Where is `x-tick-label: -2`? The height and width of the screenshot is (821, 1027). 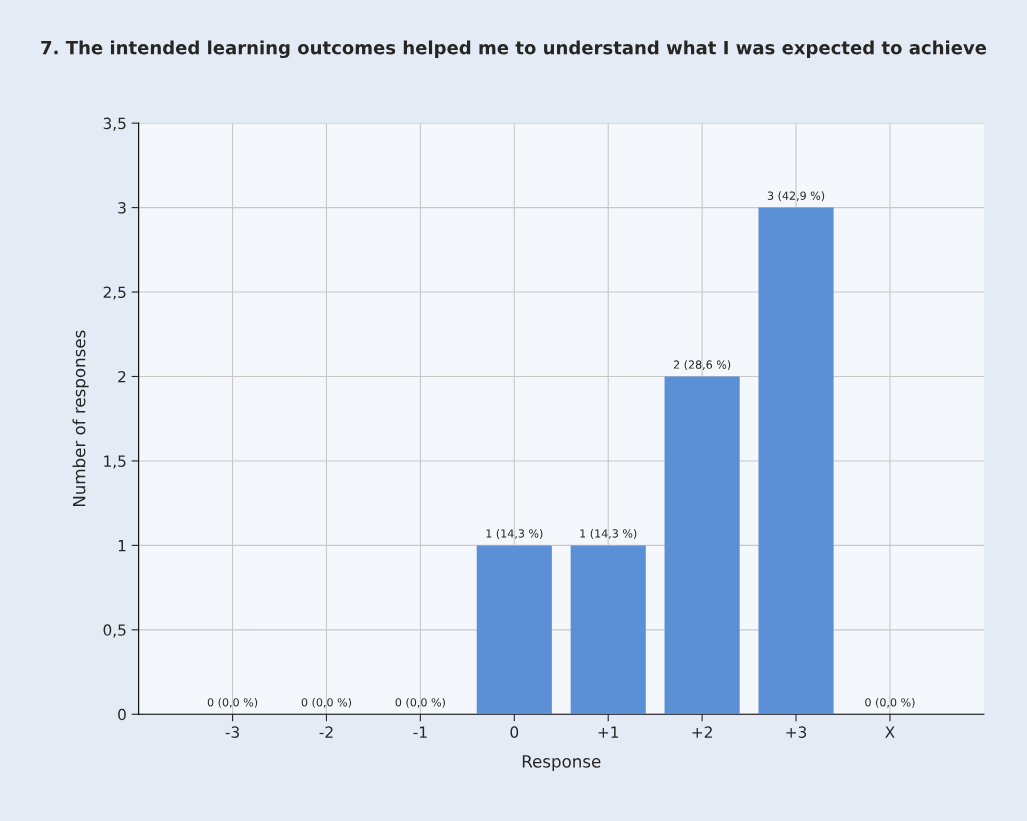 x-tick-label: -2 is located at coordinates (326, 732).